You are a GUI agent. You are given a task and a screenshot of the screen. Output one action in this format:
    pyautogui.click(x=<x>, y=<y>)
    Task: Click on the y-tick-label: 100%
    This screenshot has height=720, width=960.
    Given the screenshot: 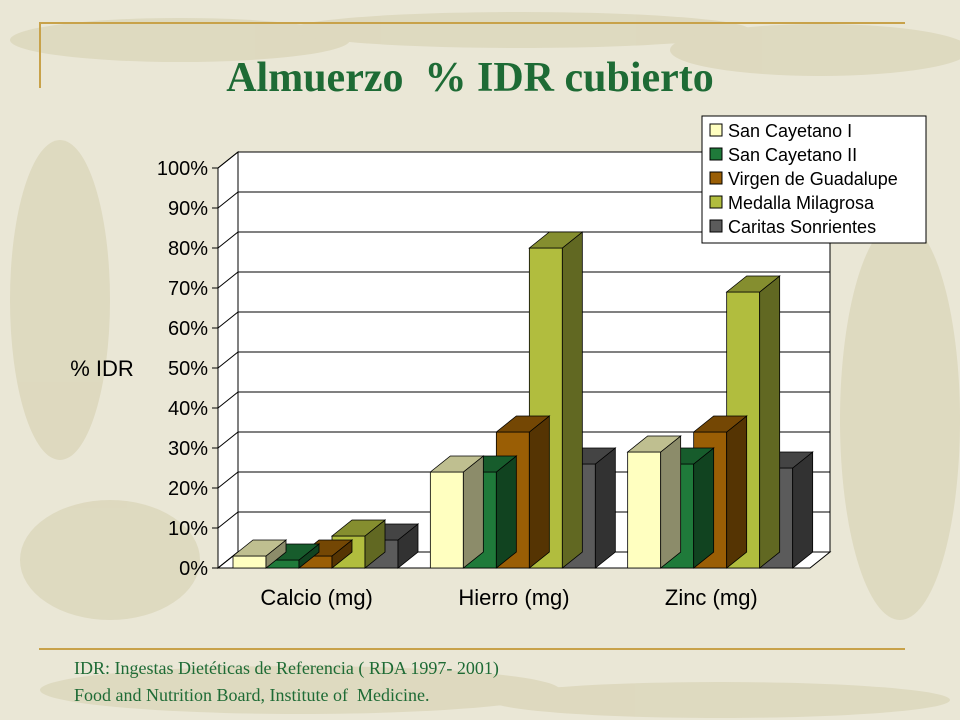 What is the action you would take?
    pyautogui.click(x=182, y=169)
    